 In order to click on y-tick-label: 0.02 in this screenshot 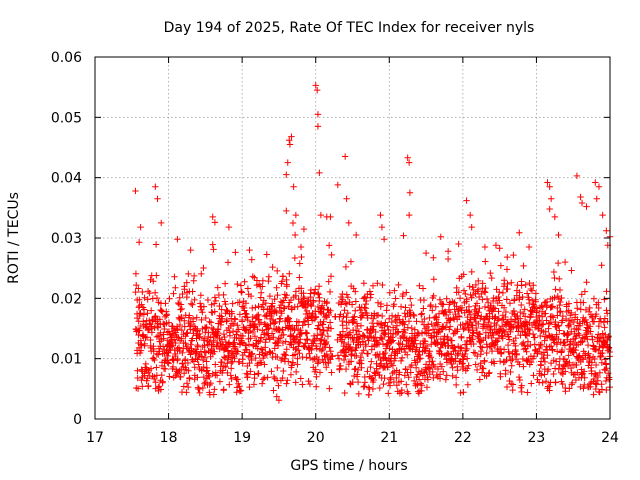, I will do `click(66, 299)`.